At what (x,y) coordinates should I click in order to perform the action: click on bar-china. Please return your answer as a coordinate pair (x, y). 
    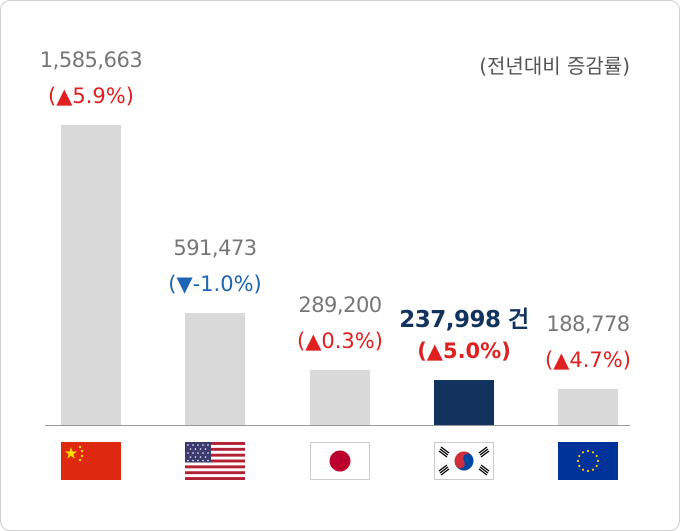
    Looking at the image, I should click on (91, 275).